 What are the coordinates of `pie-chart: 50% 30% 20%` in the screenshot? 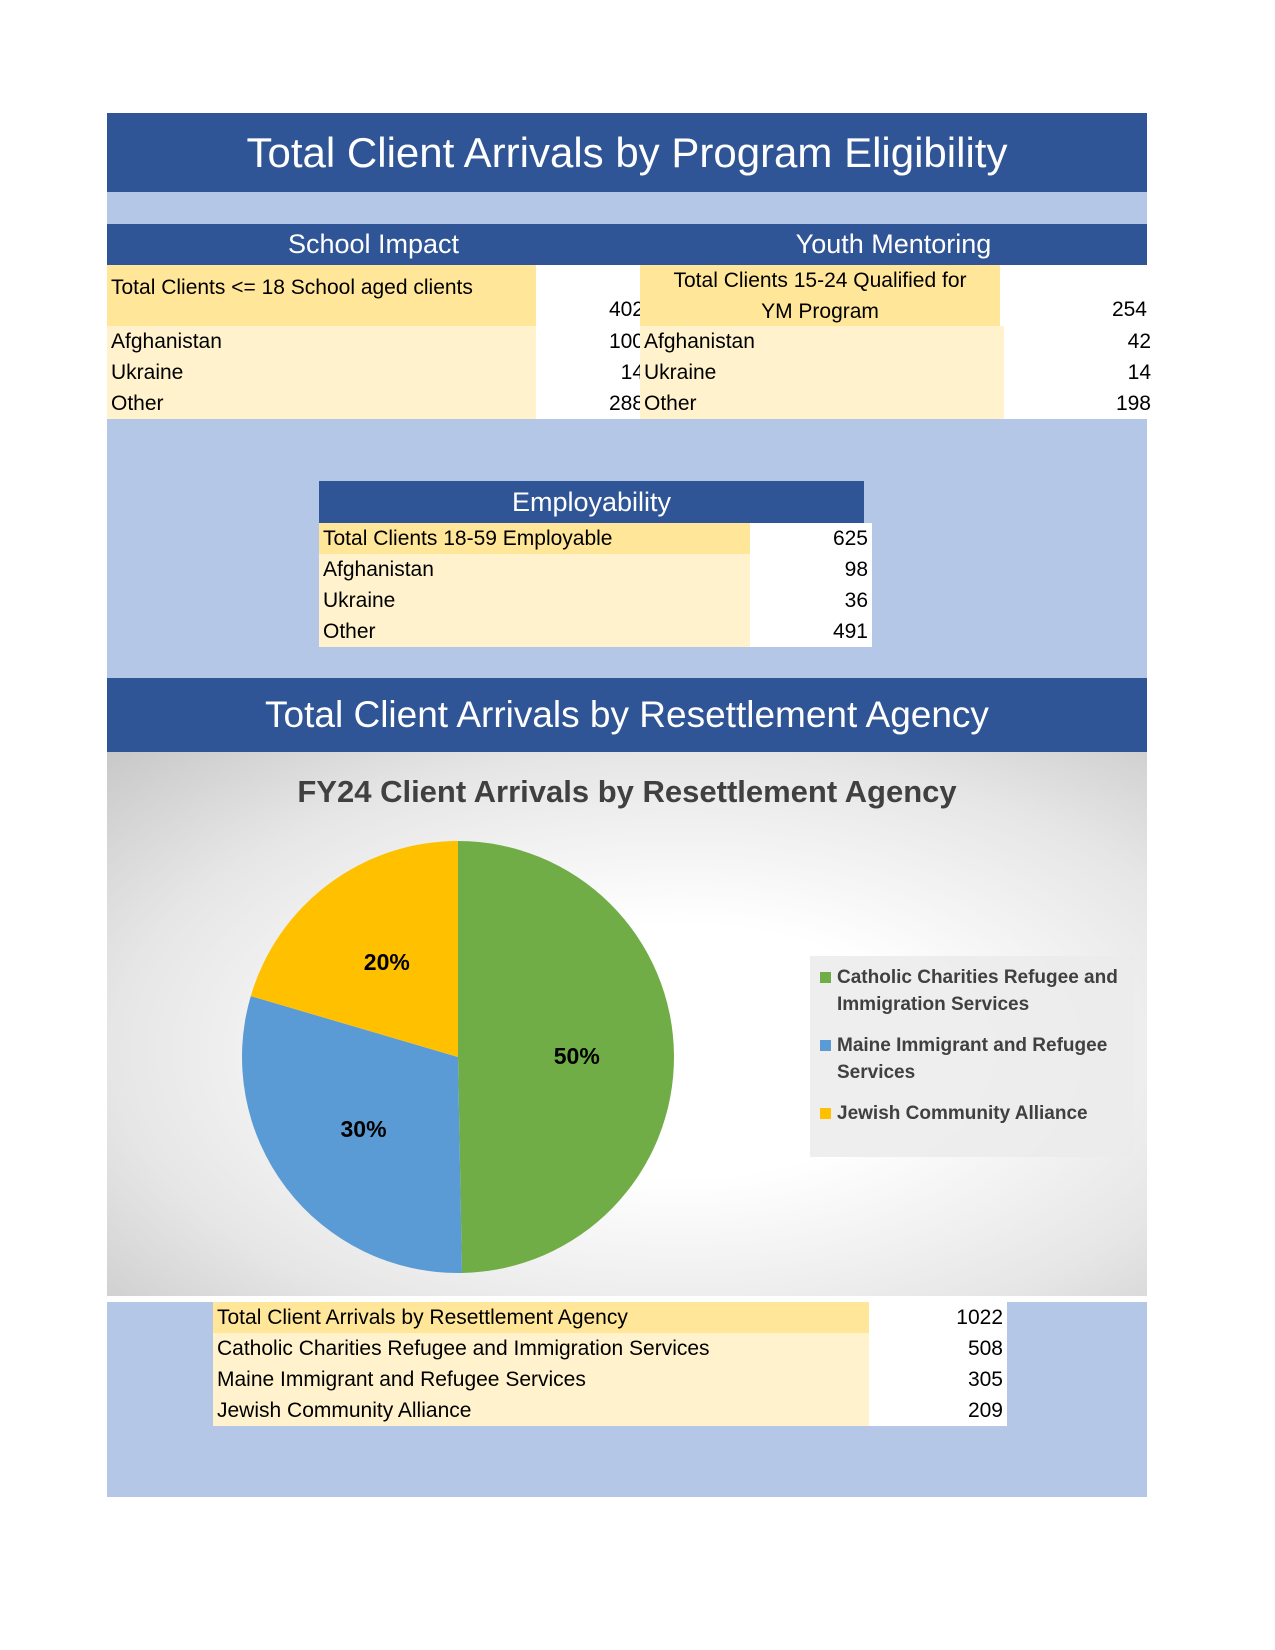 It's located at (458, 1057).